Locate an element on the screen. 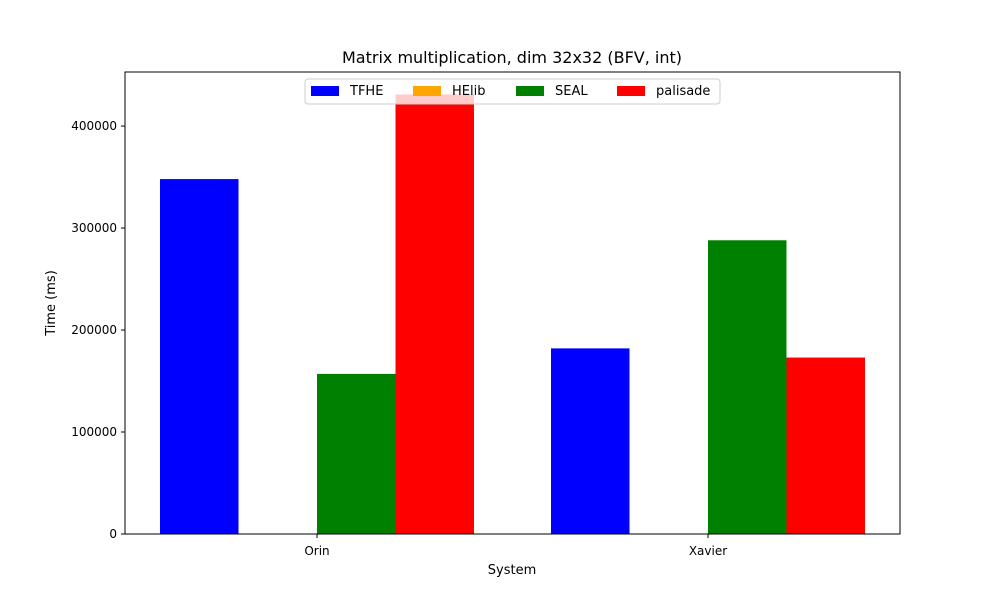 The image size is (1000, 600). legend-label-tfhe: TFHE is located at coordinates (366, 91).